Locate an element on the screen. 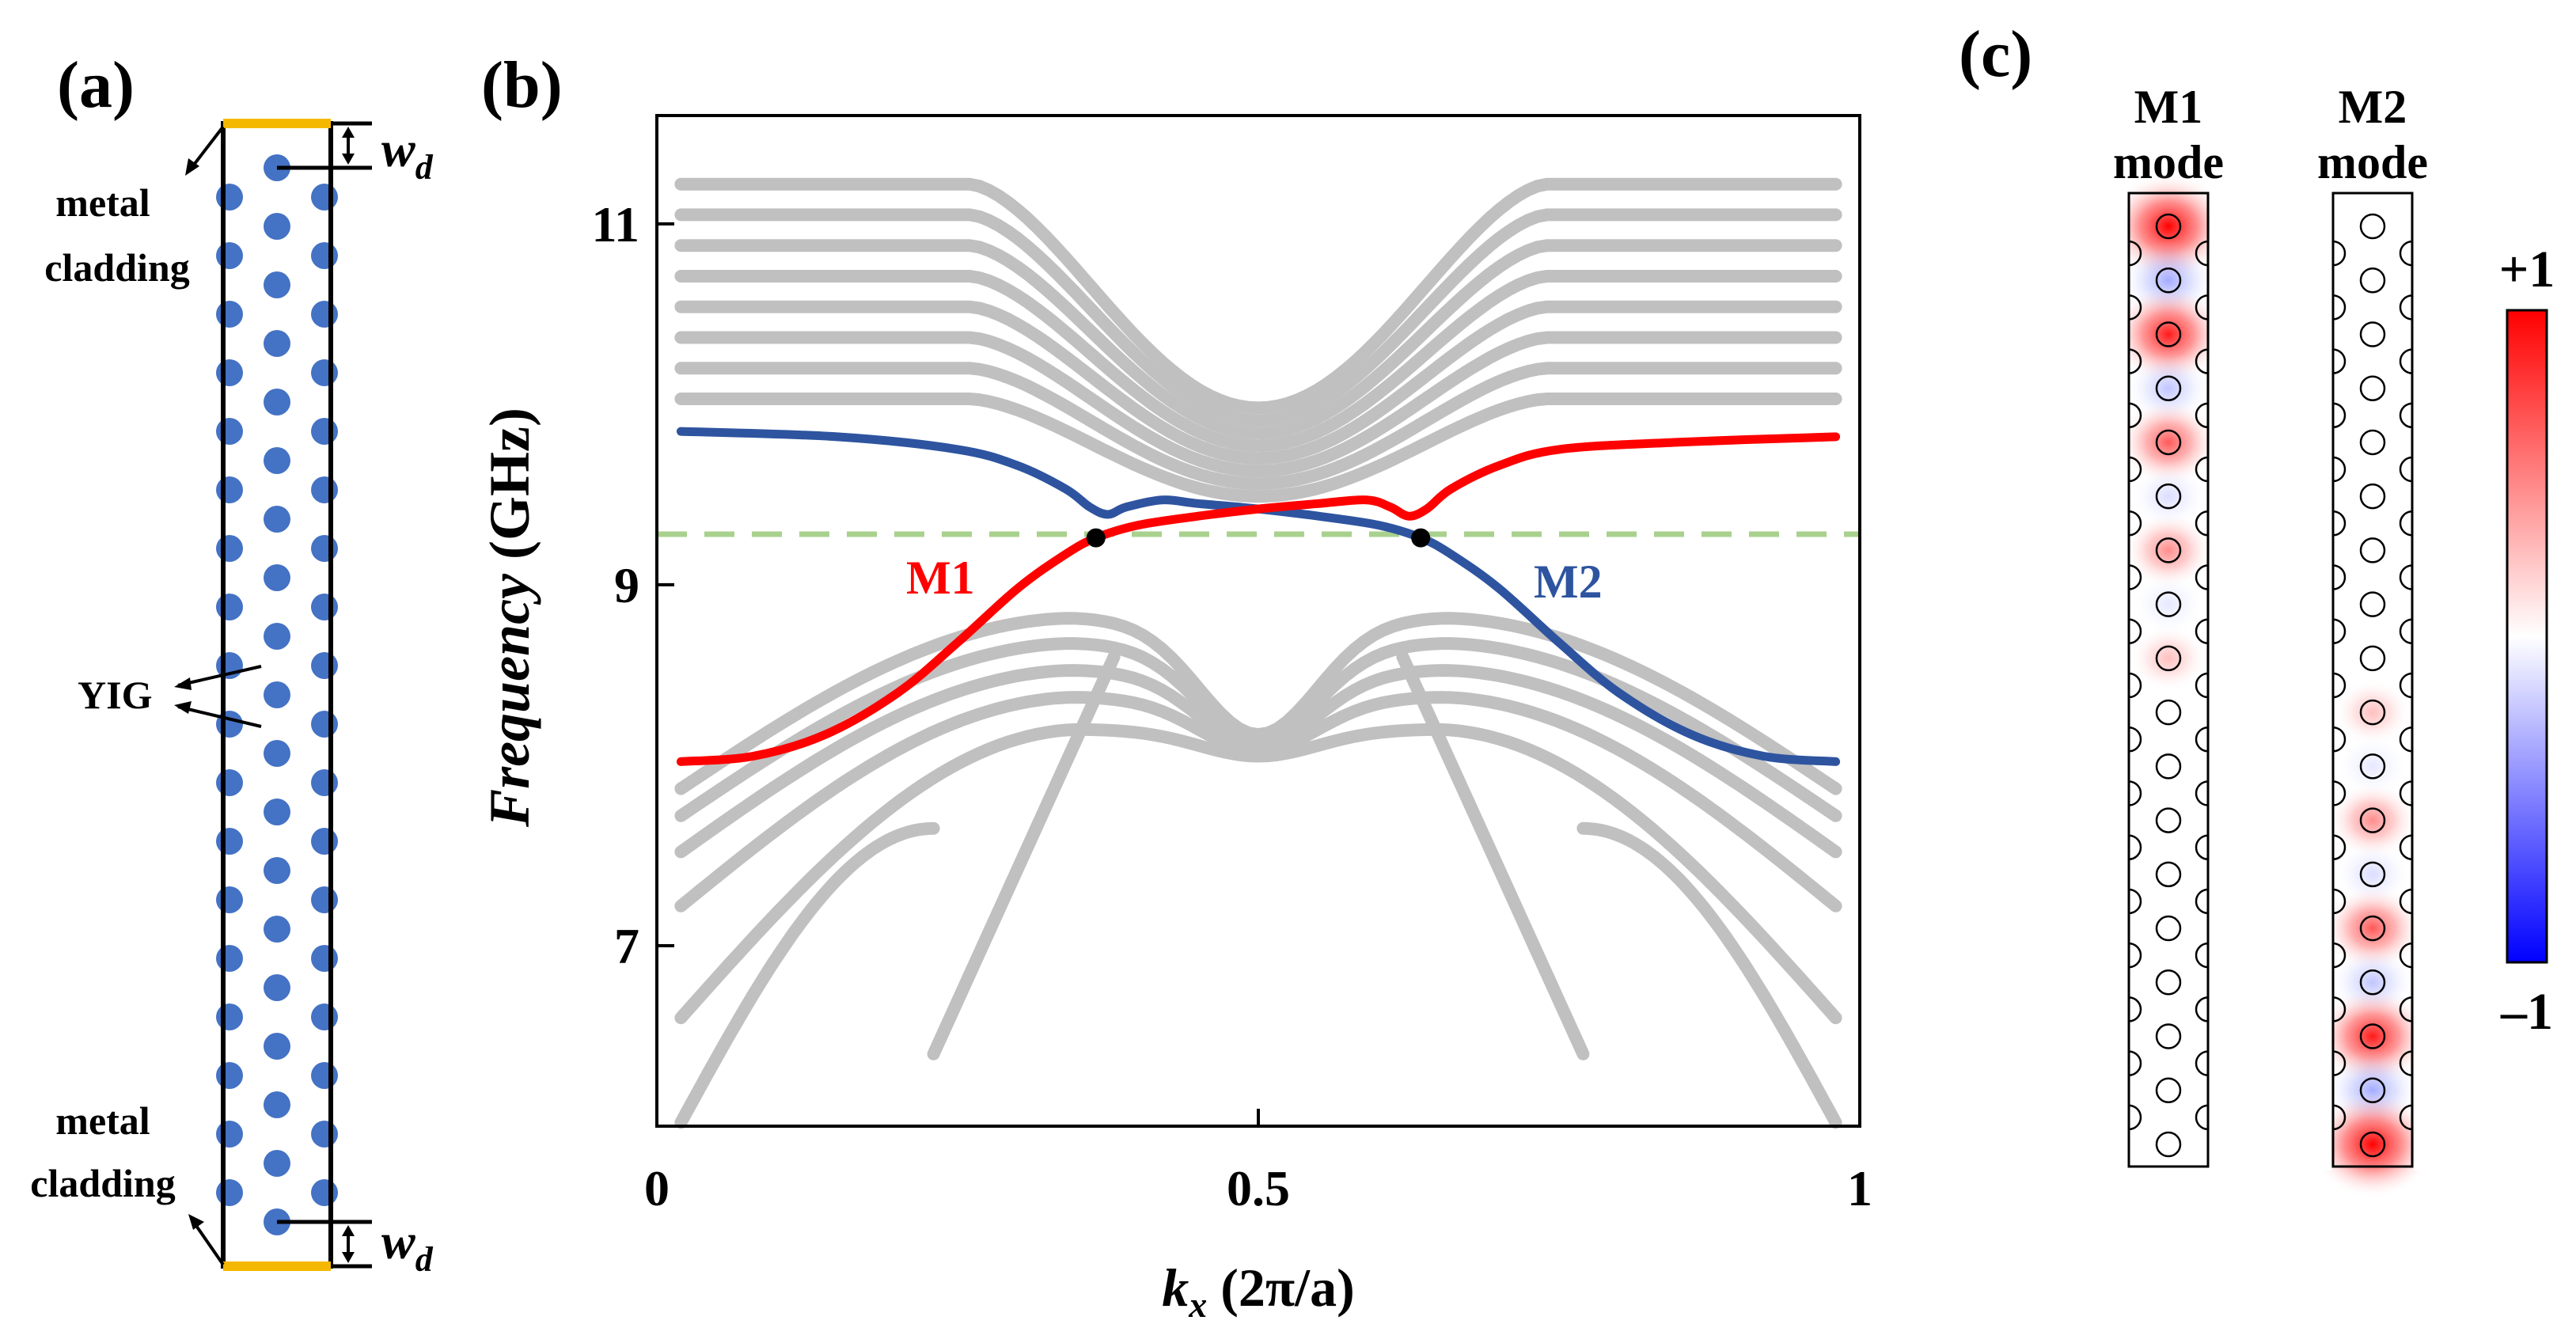 Image resolution: width=2576 pixels, height=1343 pixels. y-axis-title: Frequency (GHz) is located at coordinates (509, 618).